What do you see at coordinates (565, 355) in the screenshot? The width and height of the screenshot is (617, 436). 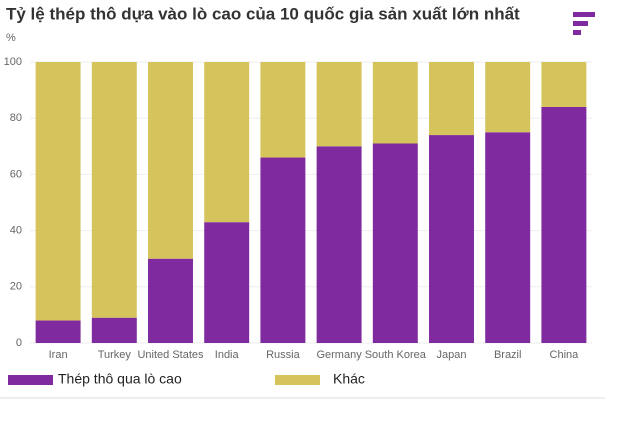 I see `x-tick-label: China` at bounding box center [565, 355].